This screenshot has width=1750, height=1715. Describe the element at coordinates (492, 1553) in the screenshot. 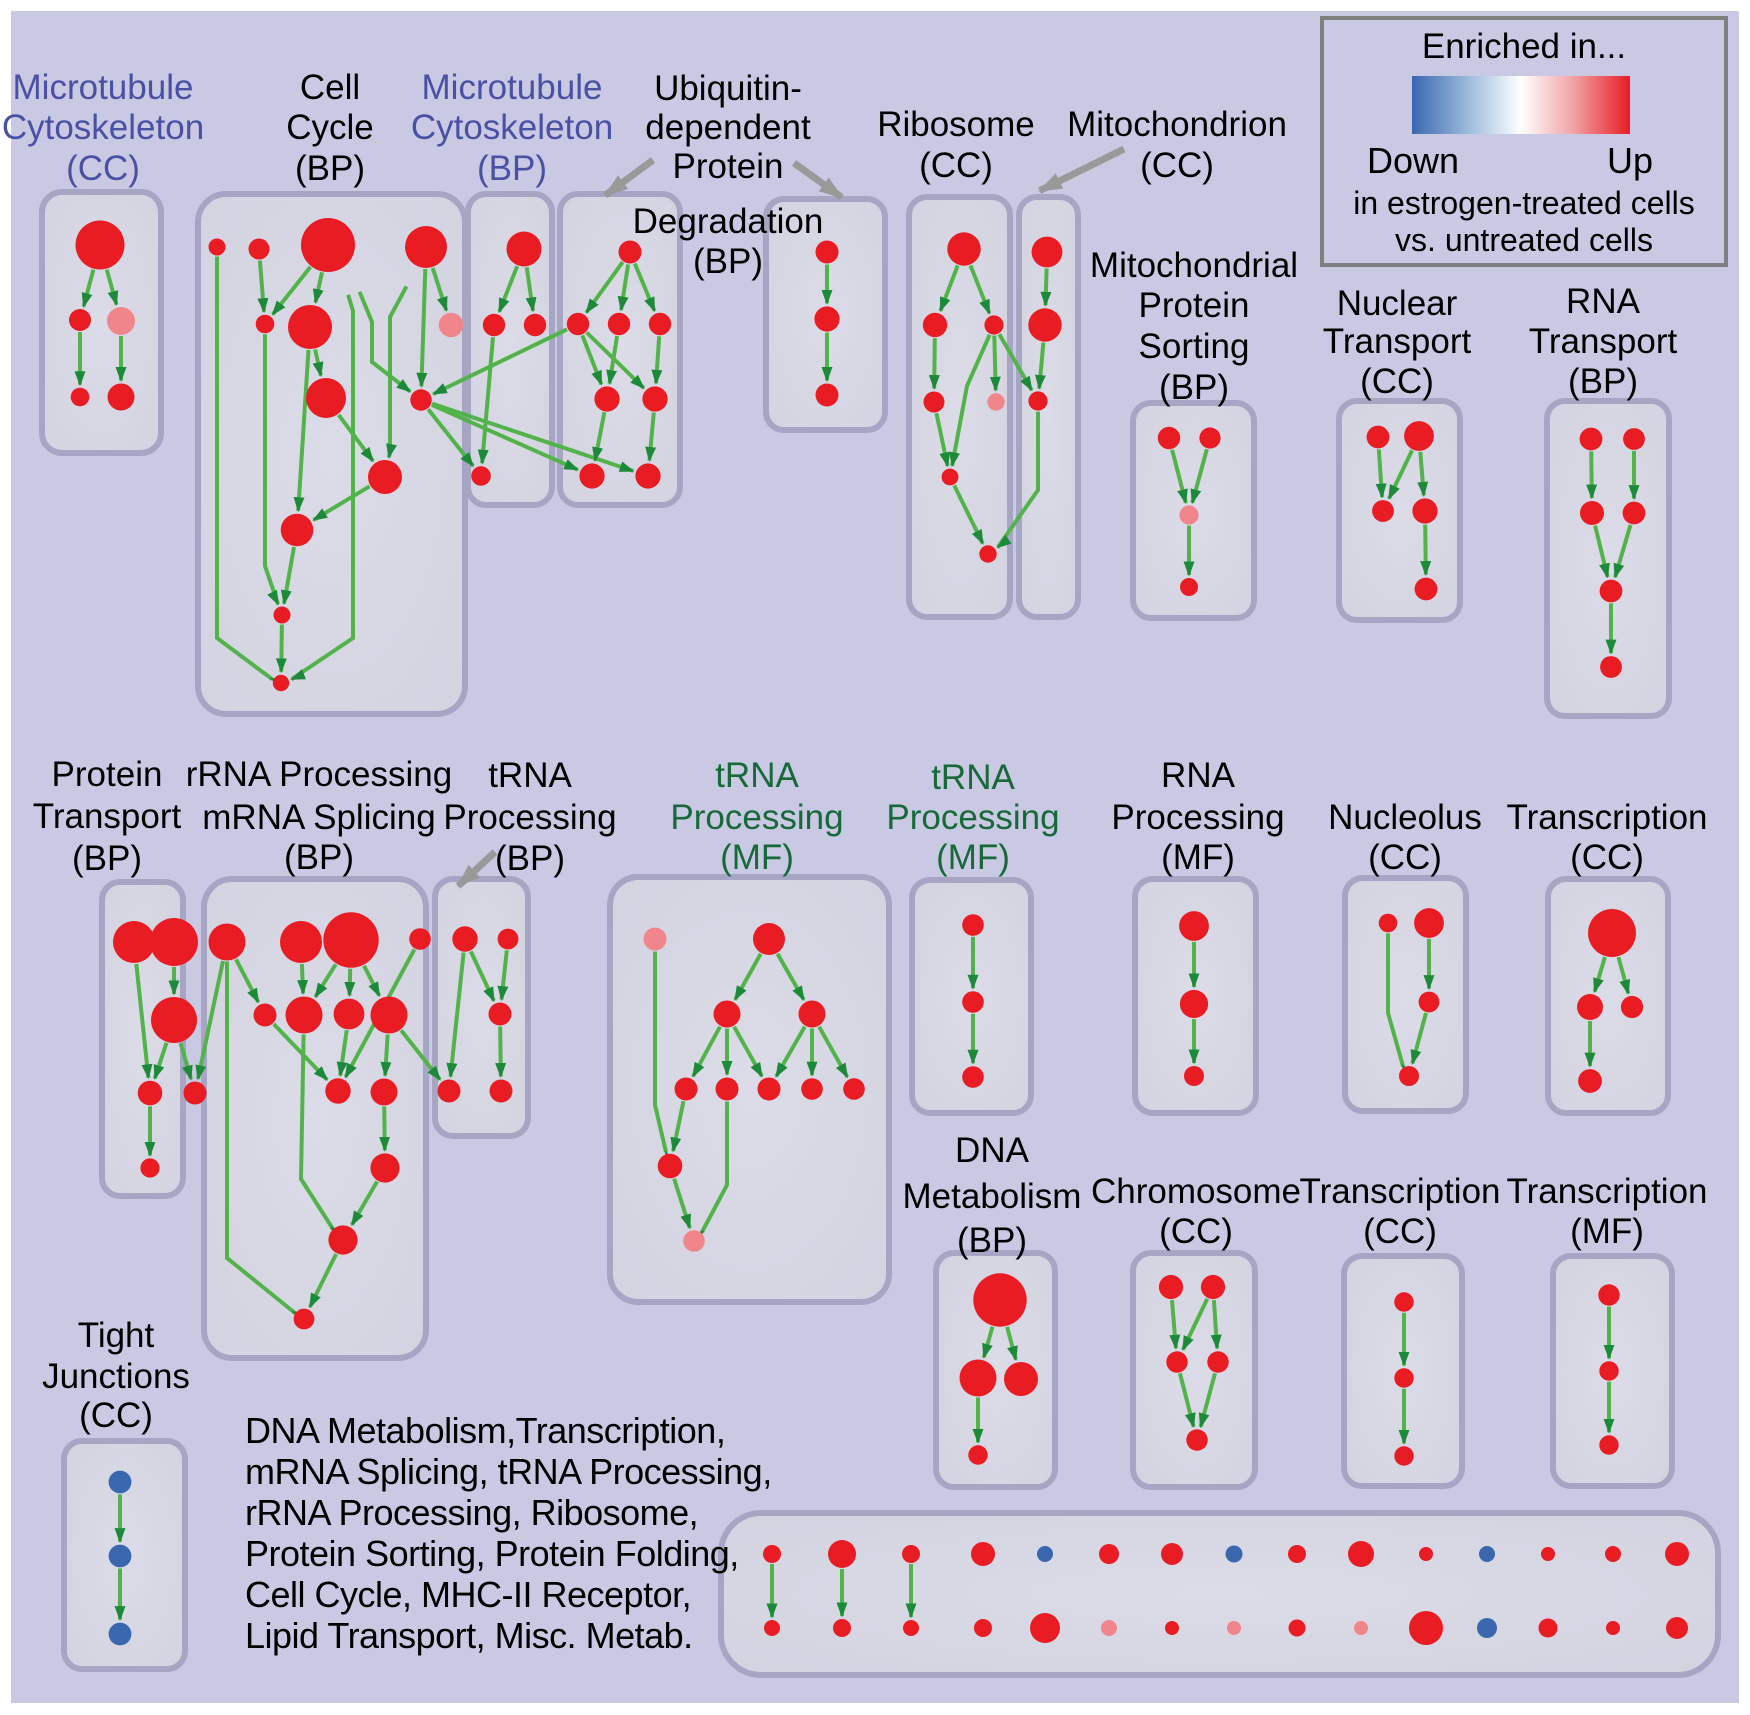

I see `svg-text:Protein Sorting, Protein Foldi: Protein Sorting, Protein Folding,` at that location.